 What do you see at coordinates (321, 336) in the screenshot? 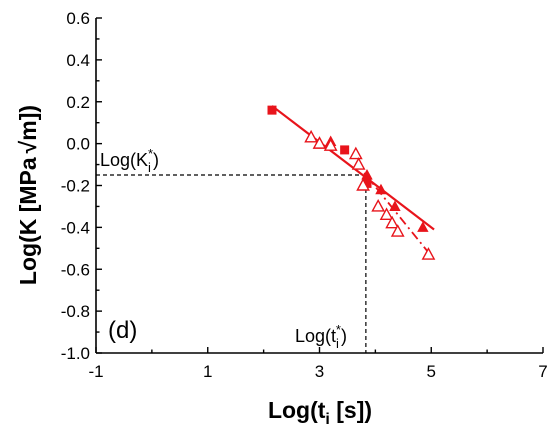
I see `t-star-label: Log(ti*)` at bounding box center [321, 336].